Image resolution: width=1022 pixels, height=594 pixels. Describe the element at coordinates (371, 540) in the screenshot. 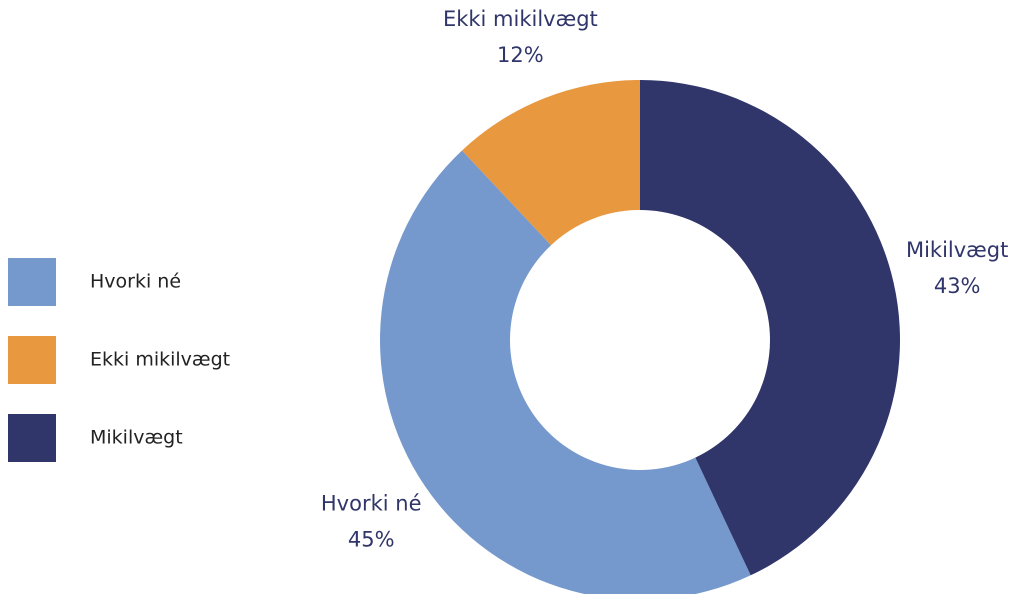

I see `slice-value: 45%` at that location.